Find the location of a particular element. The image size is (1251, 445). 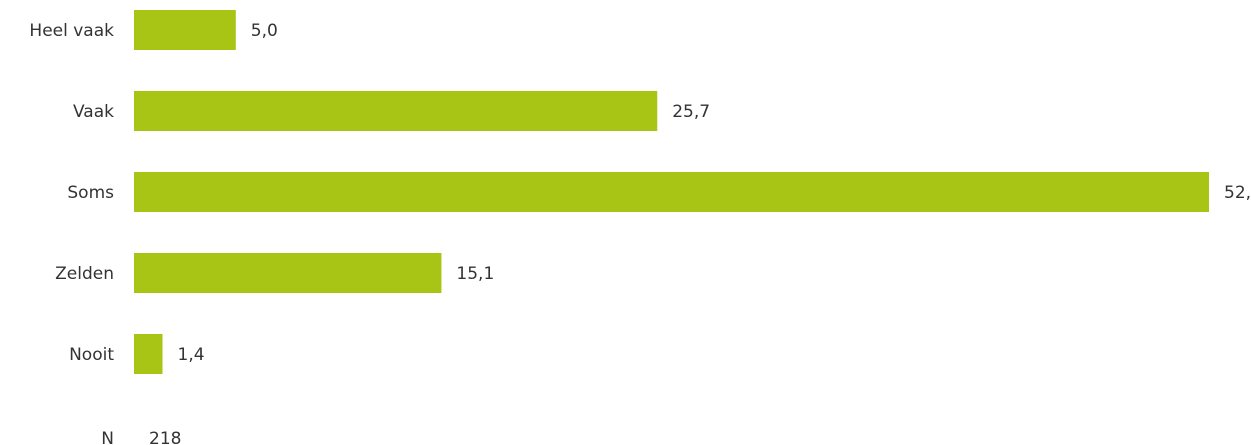

category-label: Heel vaak is located at coordinates (71, 31).